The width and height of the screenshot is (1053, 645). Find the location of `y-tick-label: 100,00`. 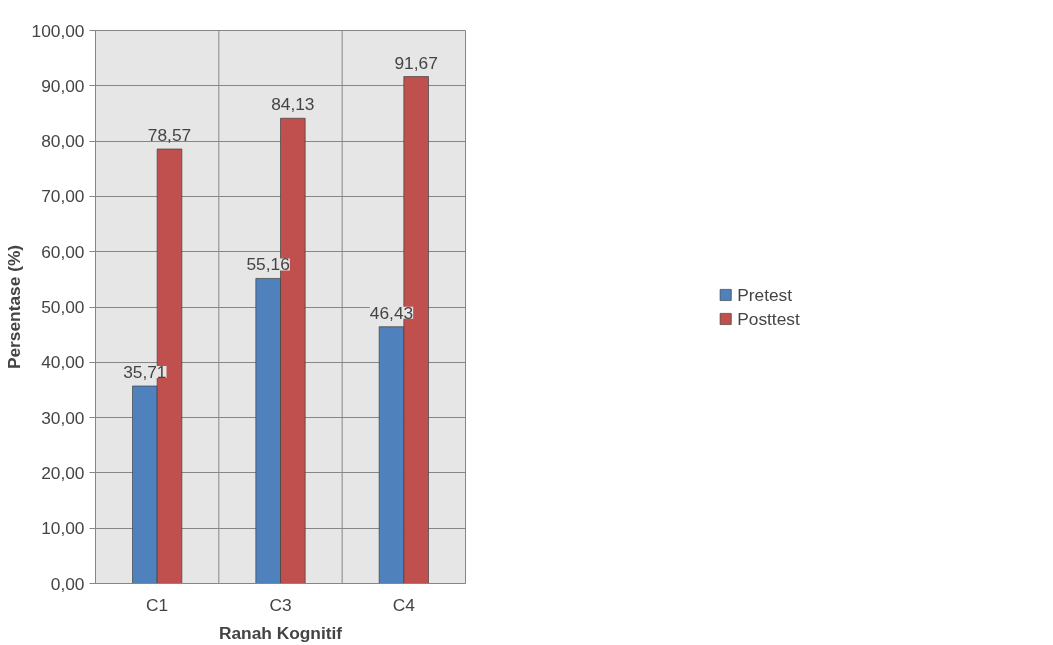

y-tick-label: 100,00 is located at coordinates (58, 30).